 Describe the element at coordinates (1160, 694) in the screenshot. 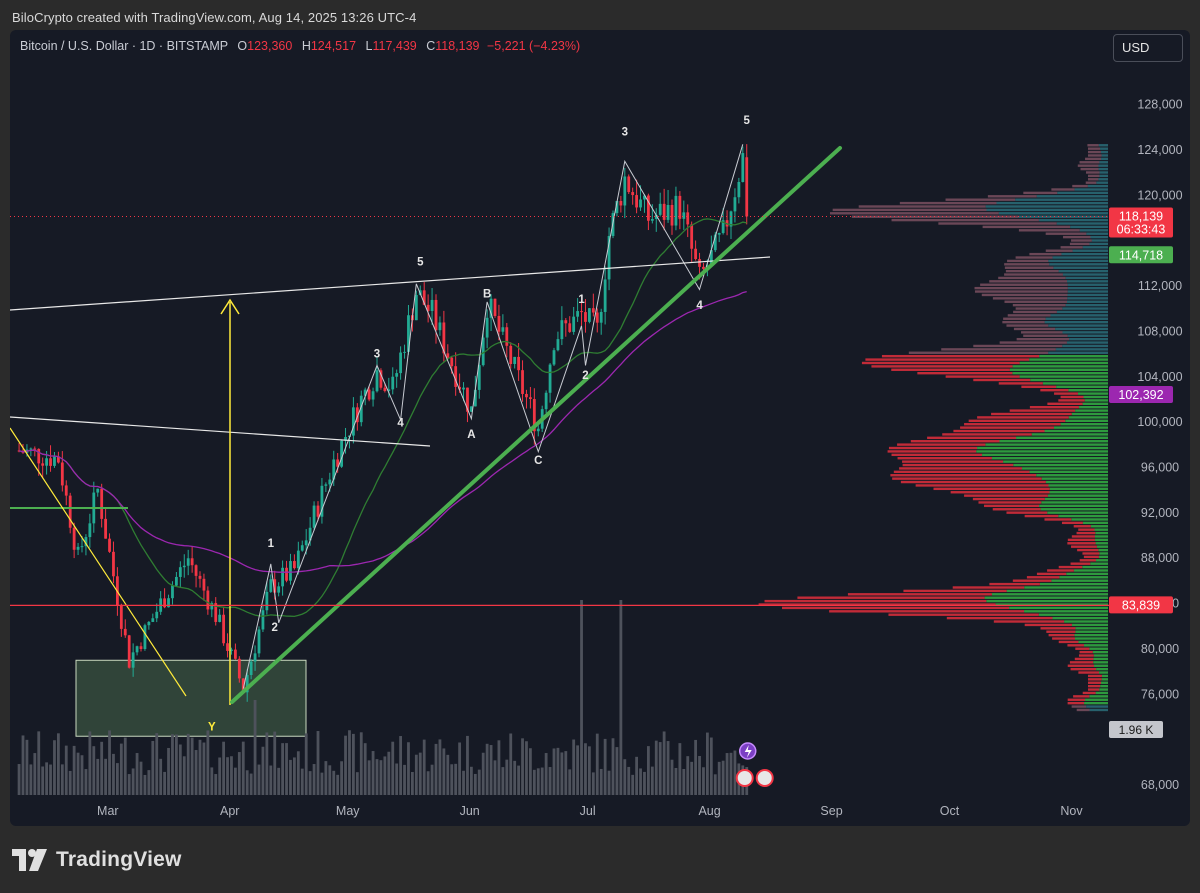

I see `y-axis-tick-label: 76,000` at that location.